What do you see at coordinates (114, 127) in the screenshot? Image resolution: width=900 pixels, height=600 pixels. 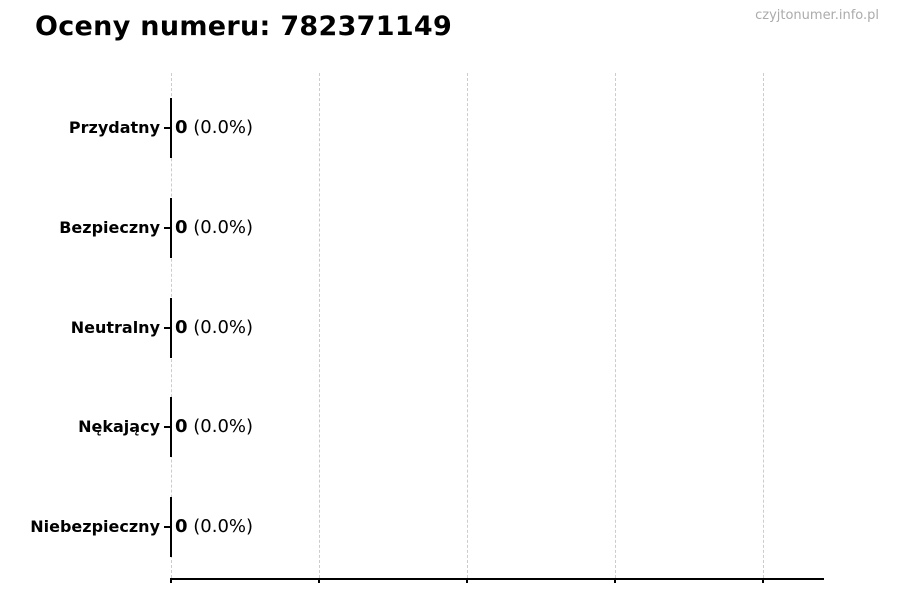 I see `category-label: Przydatny` at bounding box center [114, 127].